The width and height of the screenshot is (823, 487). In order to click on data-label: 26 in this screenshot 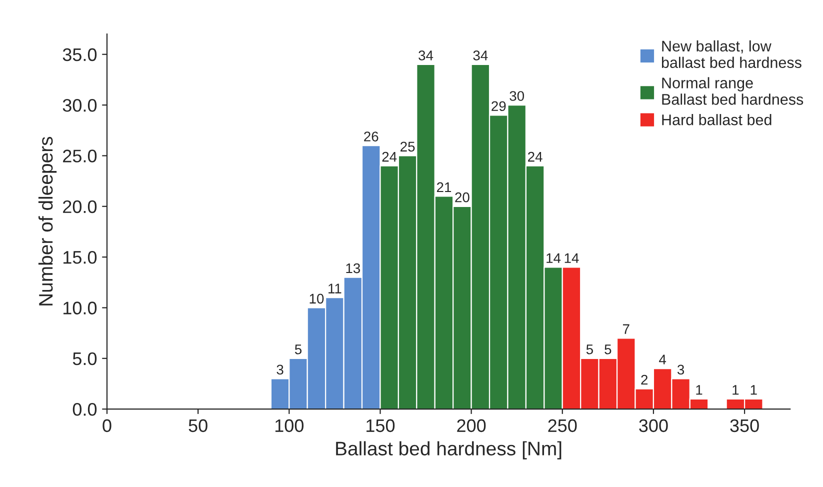, I will do `click(371, 137)`.